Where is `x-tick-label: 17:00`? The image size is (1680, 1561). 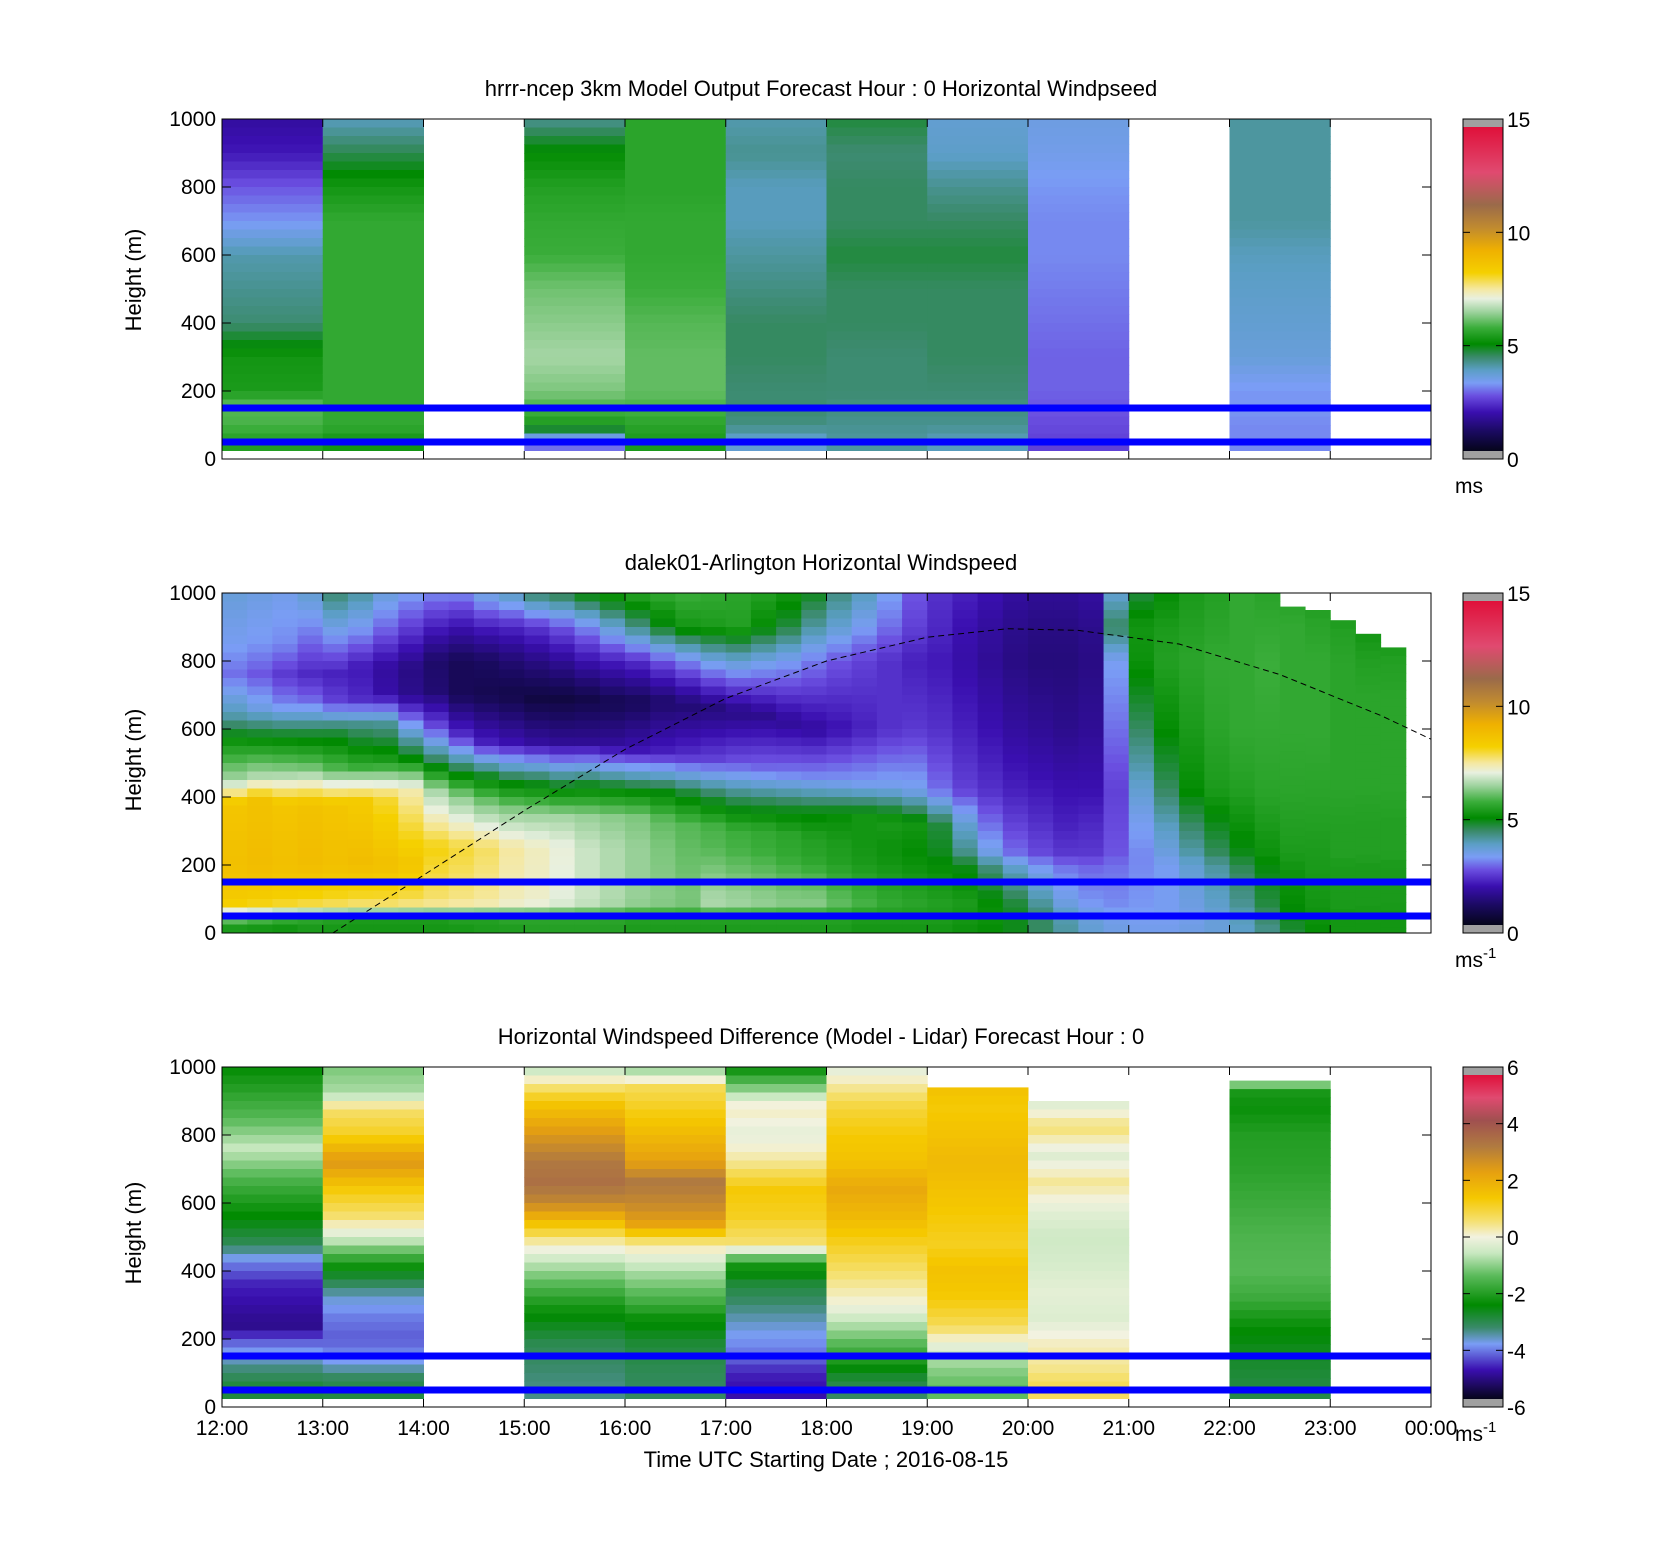 x-tick-label: 17:00 is located at coordinates (725, 1428).